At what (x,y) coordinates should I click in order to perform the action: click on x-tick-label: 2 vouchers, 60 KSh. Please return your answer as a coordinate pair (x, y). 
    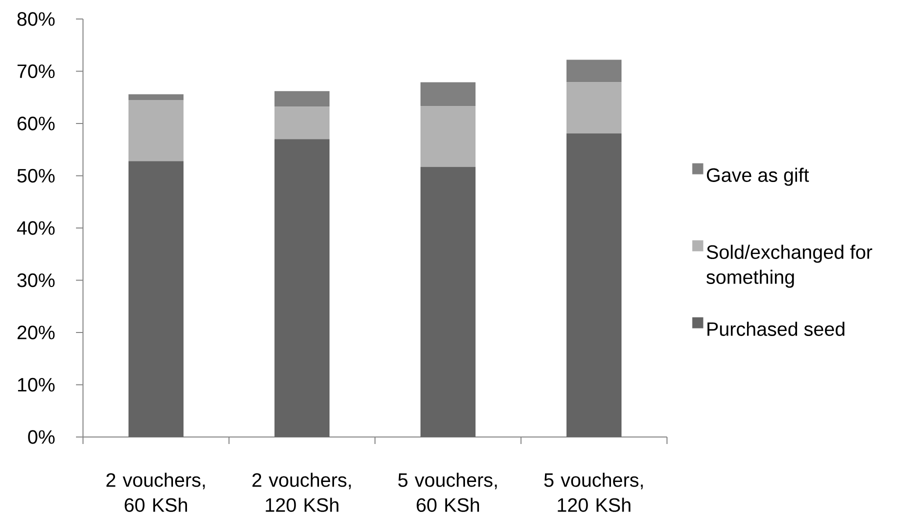
    Looking at the image, I should click on (155, 492).